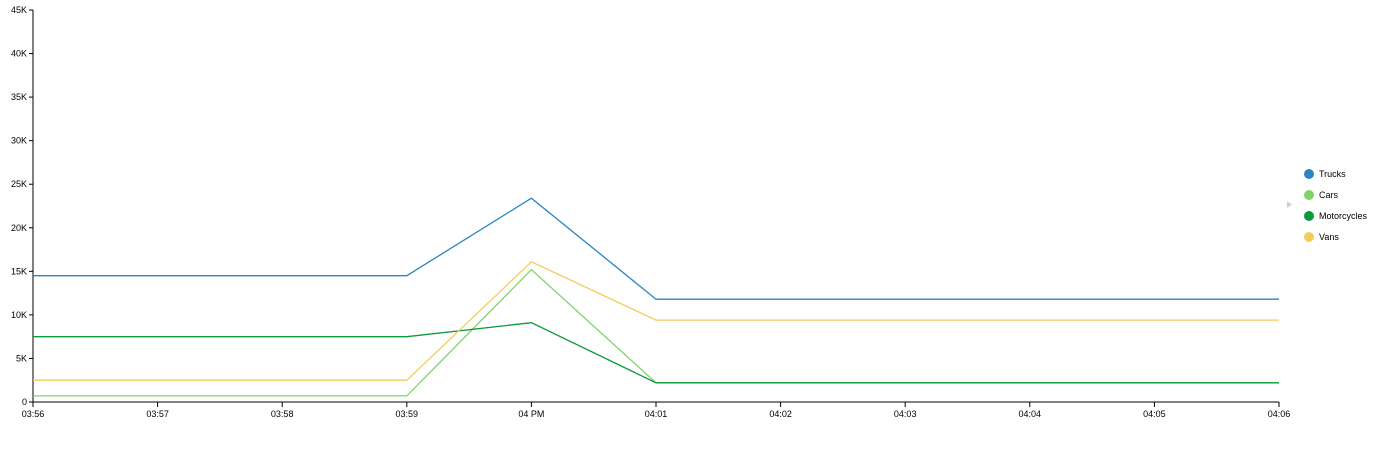 This screenshot has height=451, width=1383. What do you see at coordinates (1343, 216) in the screenshot?
I see `legend-label: Motorcycles` at bounding box center [1343, 216].